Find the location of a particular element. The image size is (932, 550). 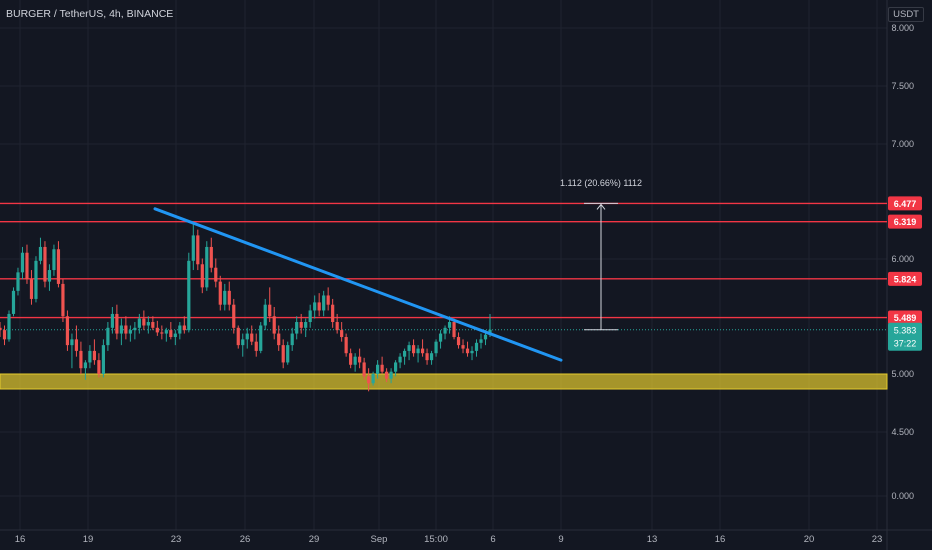

symbol-title: BURGER / TetherUS, 4h, BINANCE is located at coordinates (90, 14).